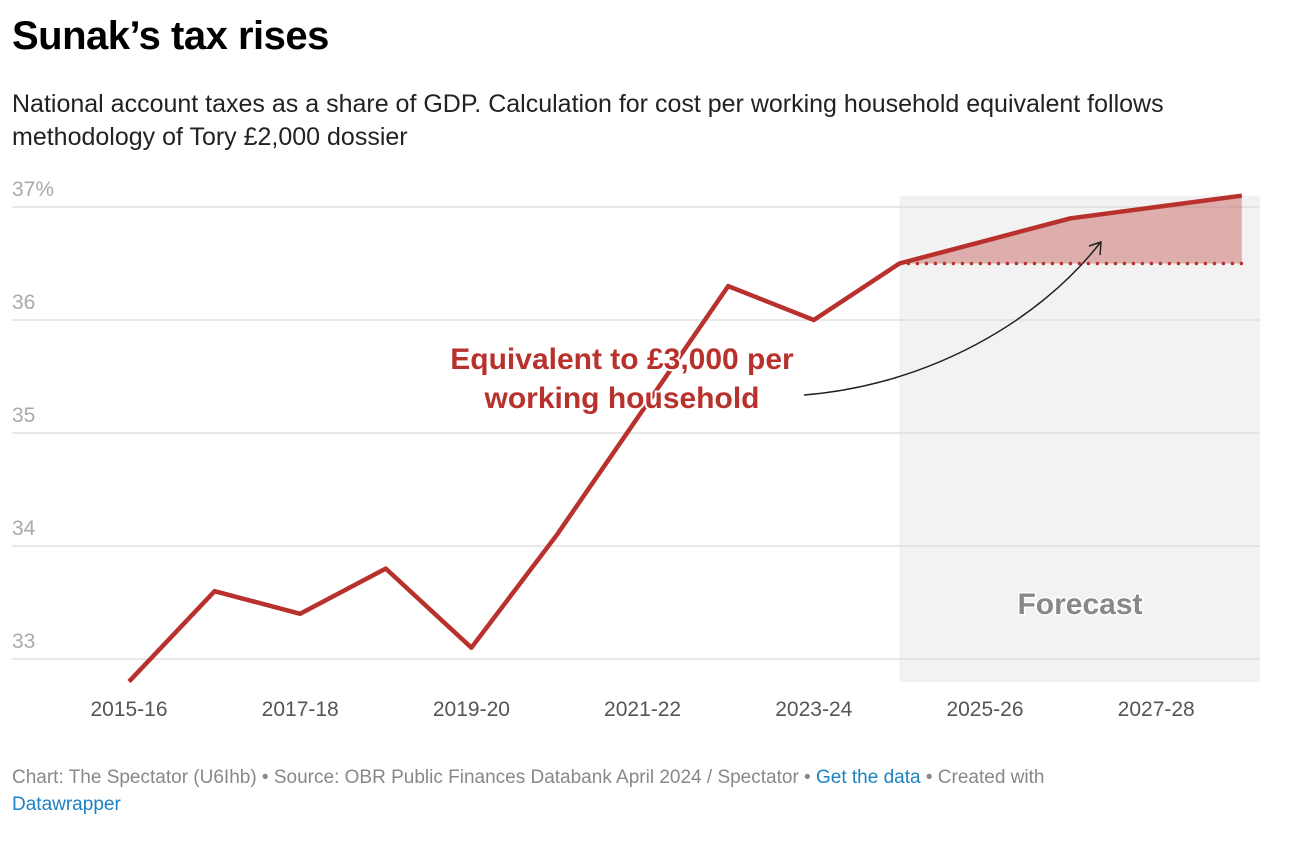 This screenshot has height=854, width=1294. What do you see at coordinates (622, 398) in the screenshot?
I see `annotation-line-2: working household` at bounding box center [622, 398].